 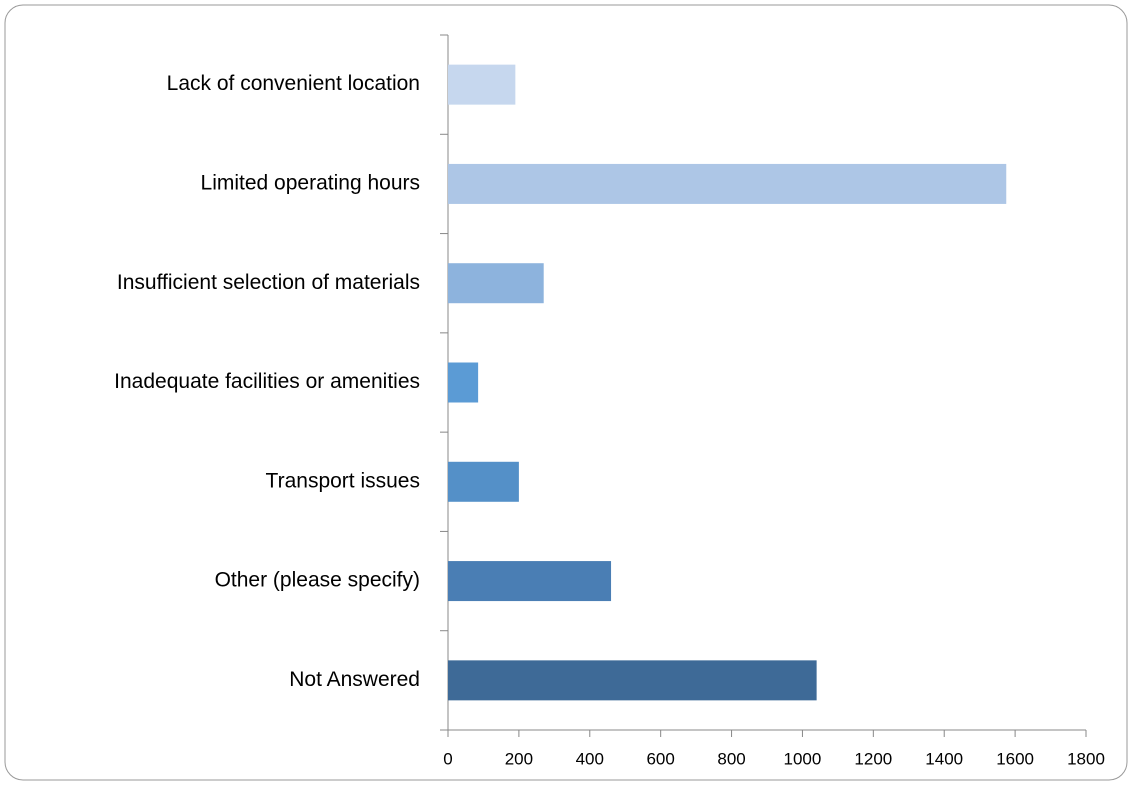 What do you see at coordinates (660, 758) in the screenshot?
I see `x-tick-label: 600` at bounding box center [660, 758].